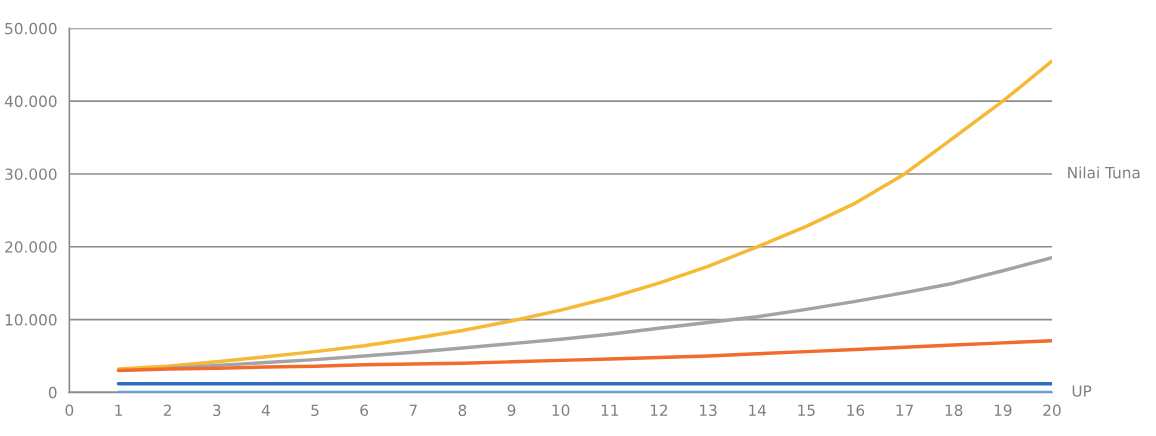 The image size is (1156, 436). I want to click on x-tick-label: 2, so click(167, 410).